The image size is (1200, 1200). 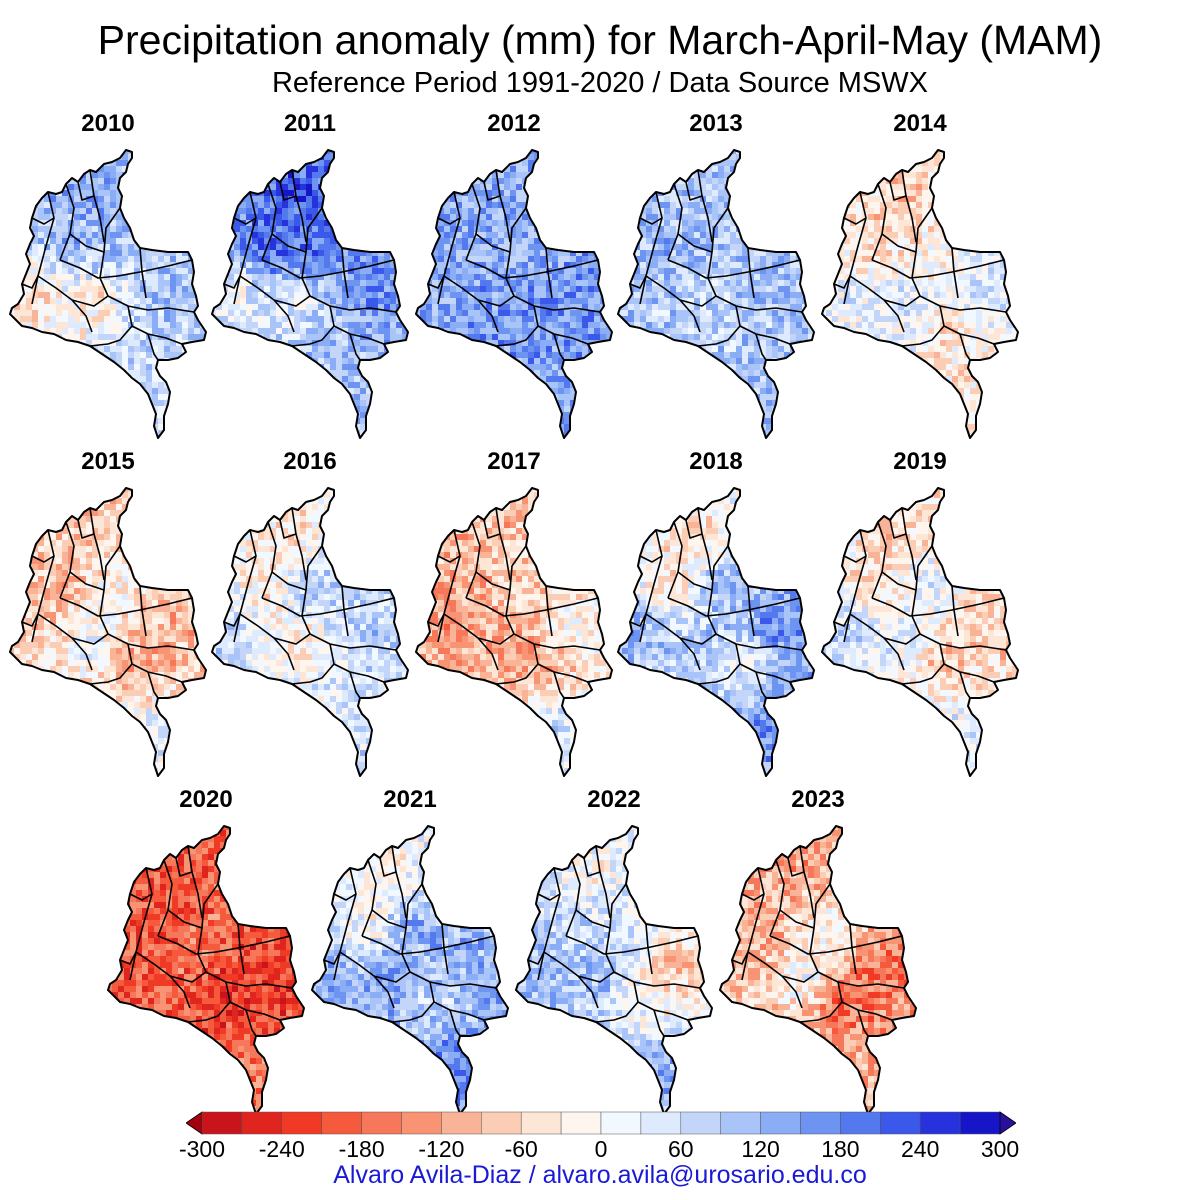 I want to click on map-panel-2012: 2012, so click(x=514, y=275).